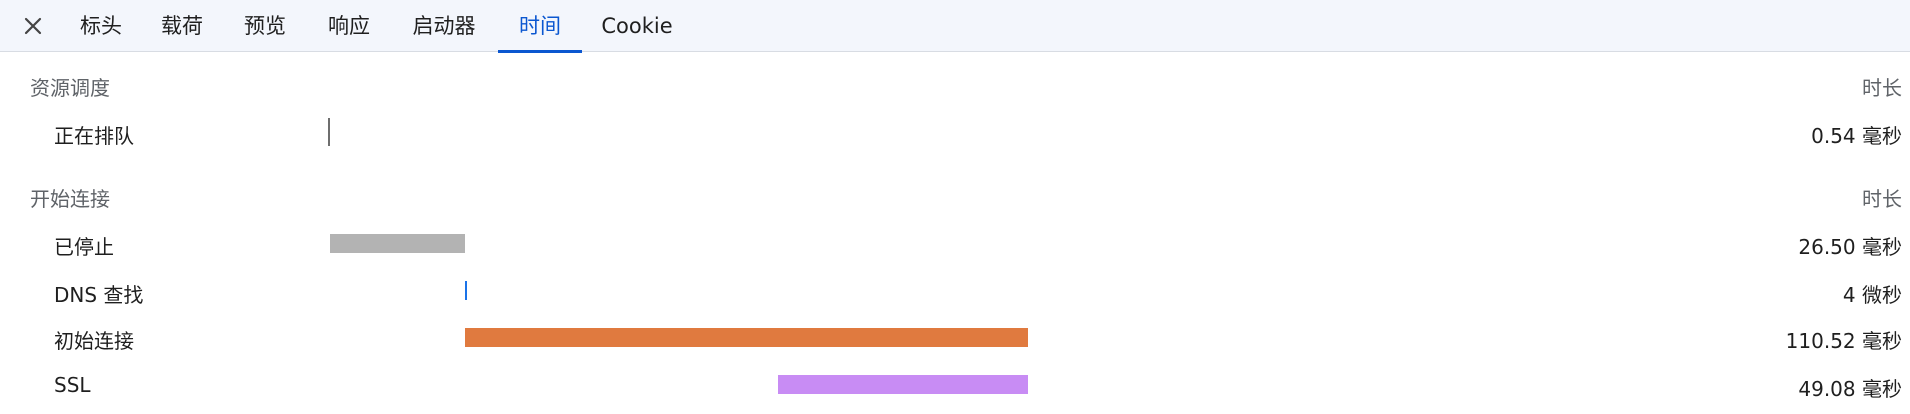  What do you see at coordinates (265, 26) in the screenshot?
I see `tab-preview: 预览` at bounding box center [265, 26].